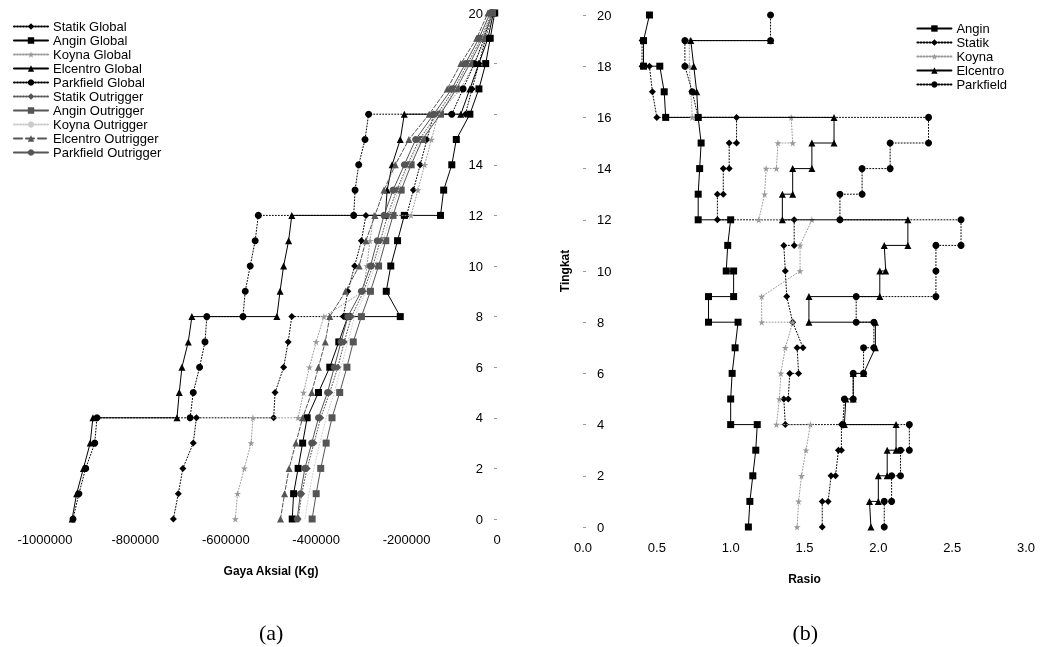 The width and height of the screenshot is (1040, 647). I want to click on legend-label: Parkfield, so click(981, 84).